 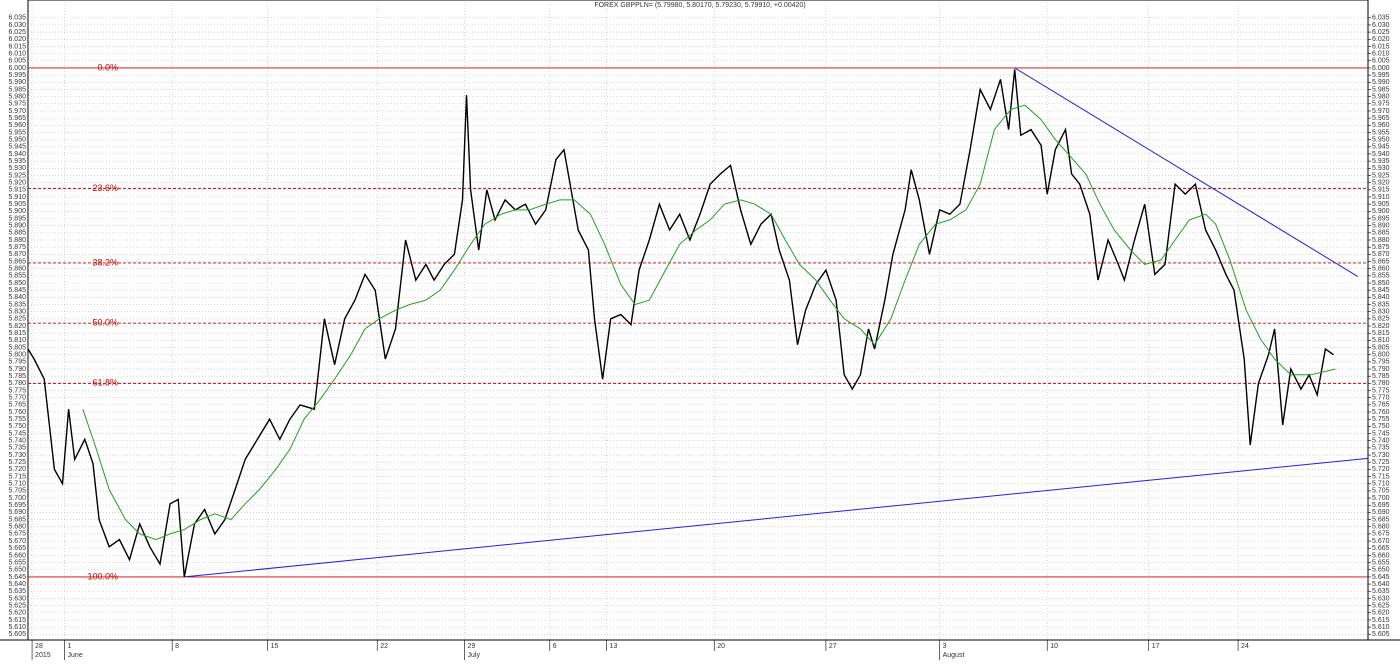 What do you see at coordinates (1381, 376) in the screenshot?
I see `y-tick-label: 5.785` at bounding box center [1381, 376].